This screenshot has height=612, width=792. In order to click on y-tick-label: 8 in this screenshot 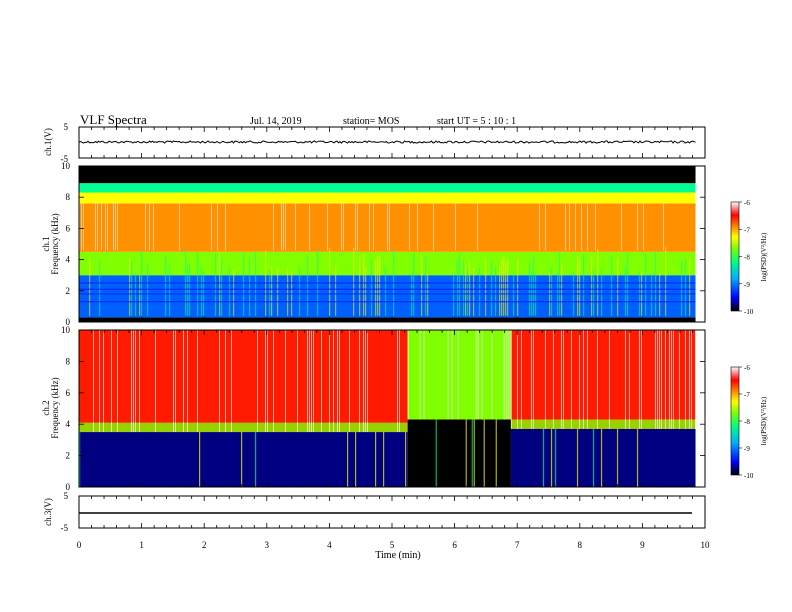, I will do `click(68, 361)`.